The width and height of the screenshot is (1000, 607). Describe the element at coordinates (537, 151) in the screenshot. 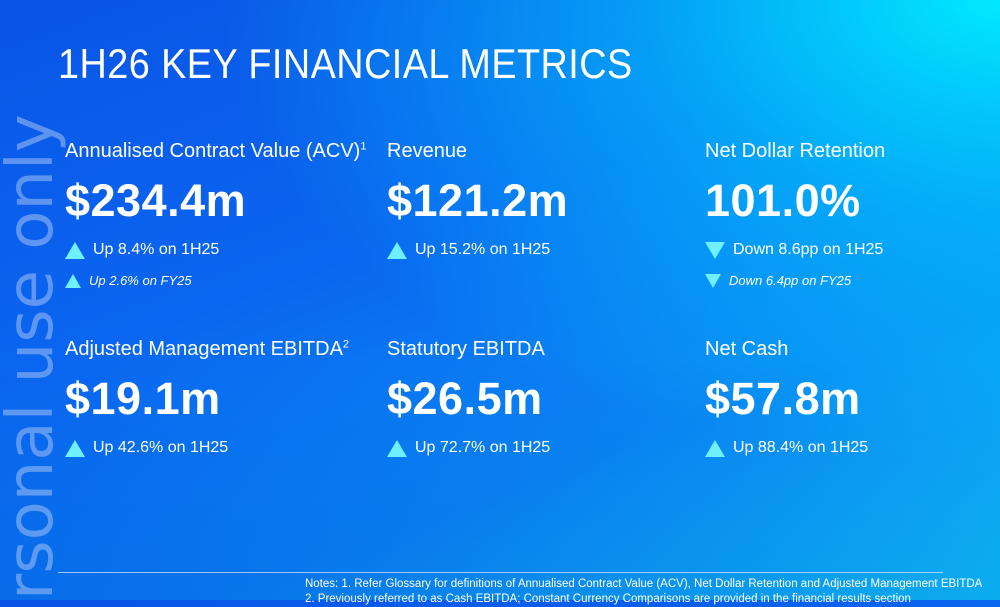

I see `metric-label: Revenue` at that location.